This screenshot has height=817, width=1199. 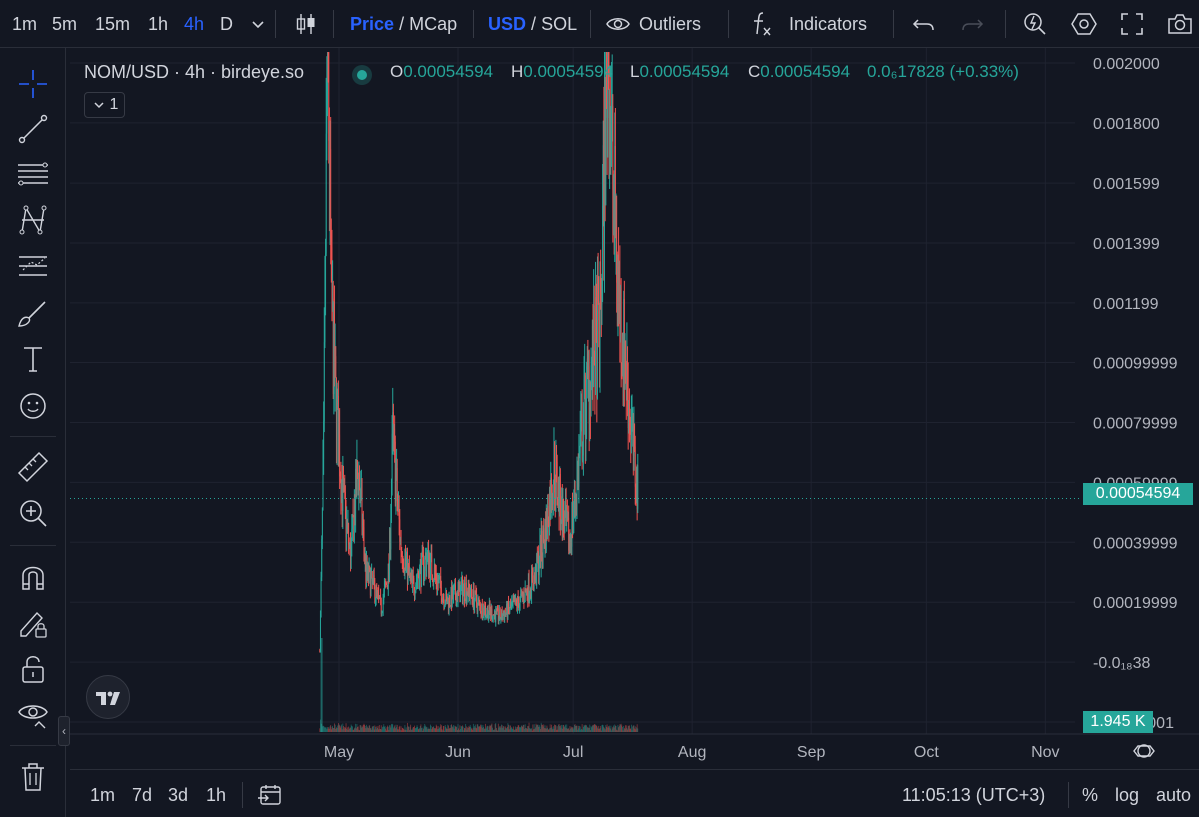 I want to click on zoom-in-icon, so click(x=33, y=513).